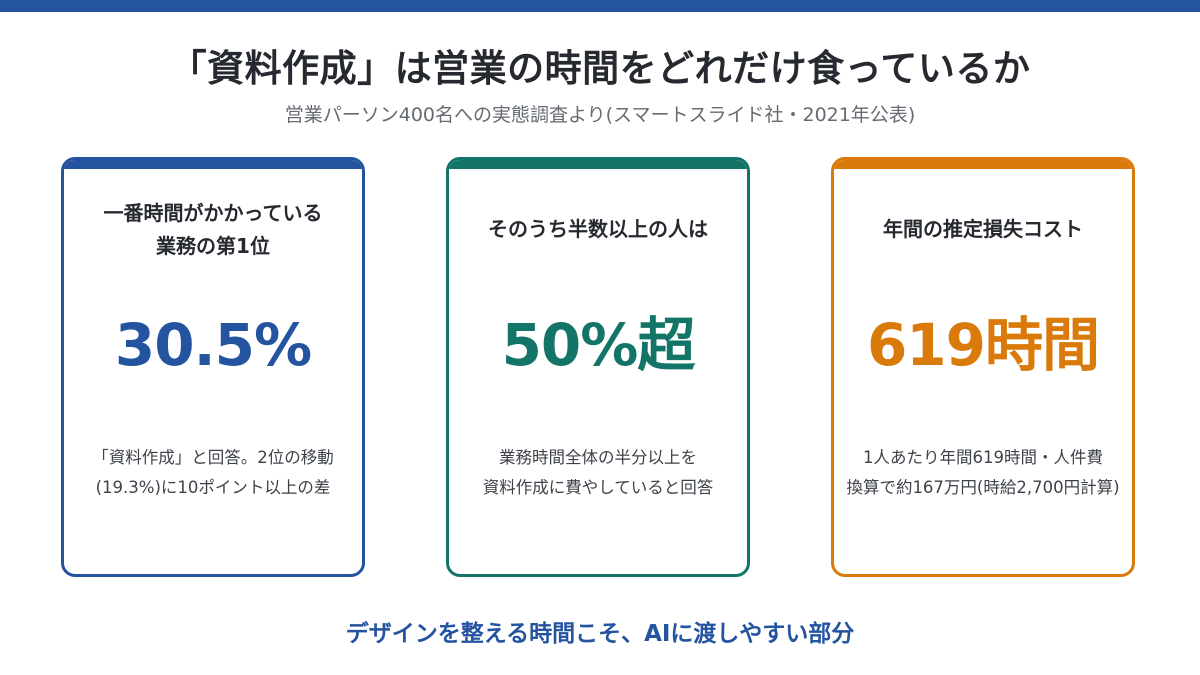  What do you see at coordinates (598, 487) in the screenshot?
I see `card-note-line: 資料作成に費やしていると回答` at bounding box center [598, 487].